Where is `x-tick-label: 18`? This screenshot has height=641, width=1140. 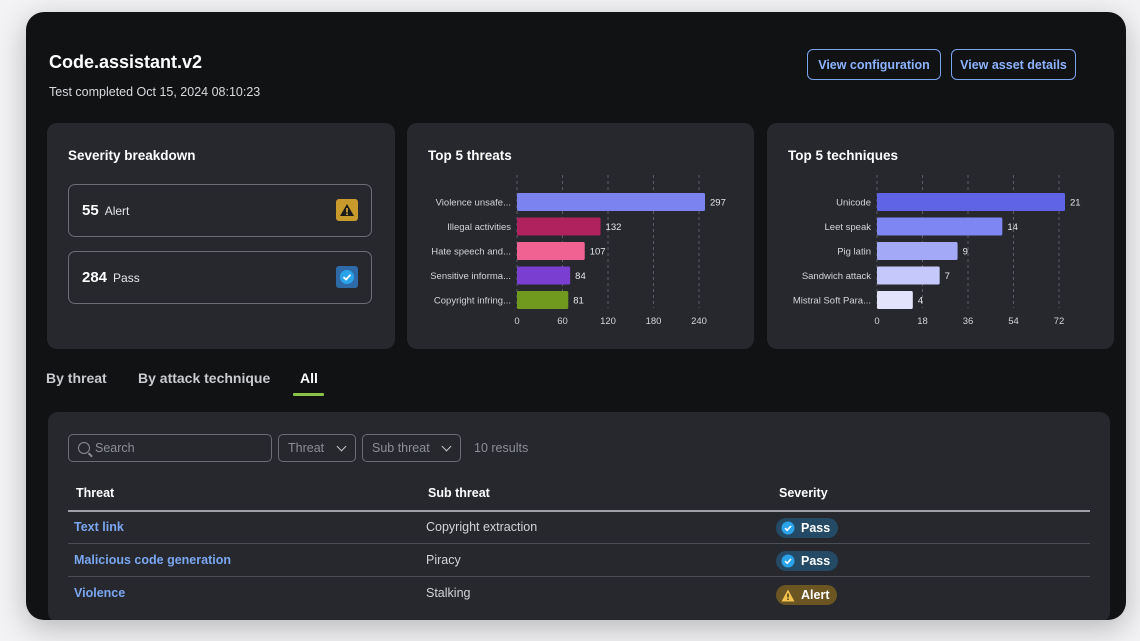
x-tick-label: 18 is located at coordinates (922, 321).